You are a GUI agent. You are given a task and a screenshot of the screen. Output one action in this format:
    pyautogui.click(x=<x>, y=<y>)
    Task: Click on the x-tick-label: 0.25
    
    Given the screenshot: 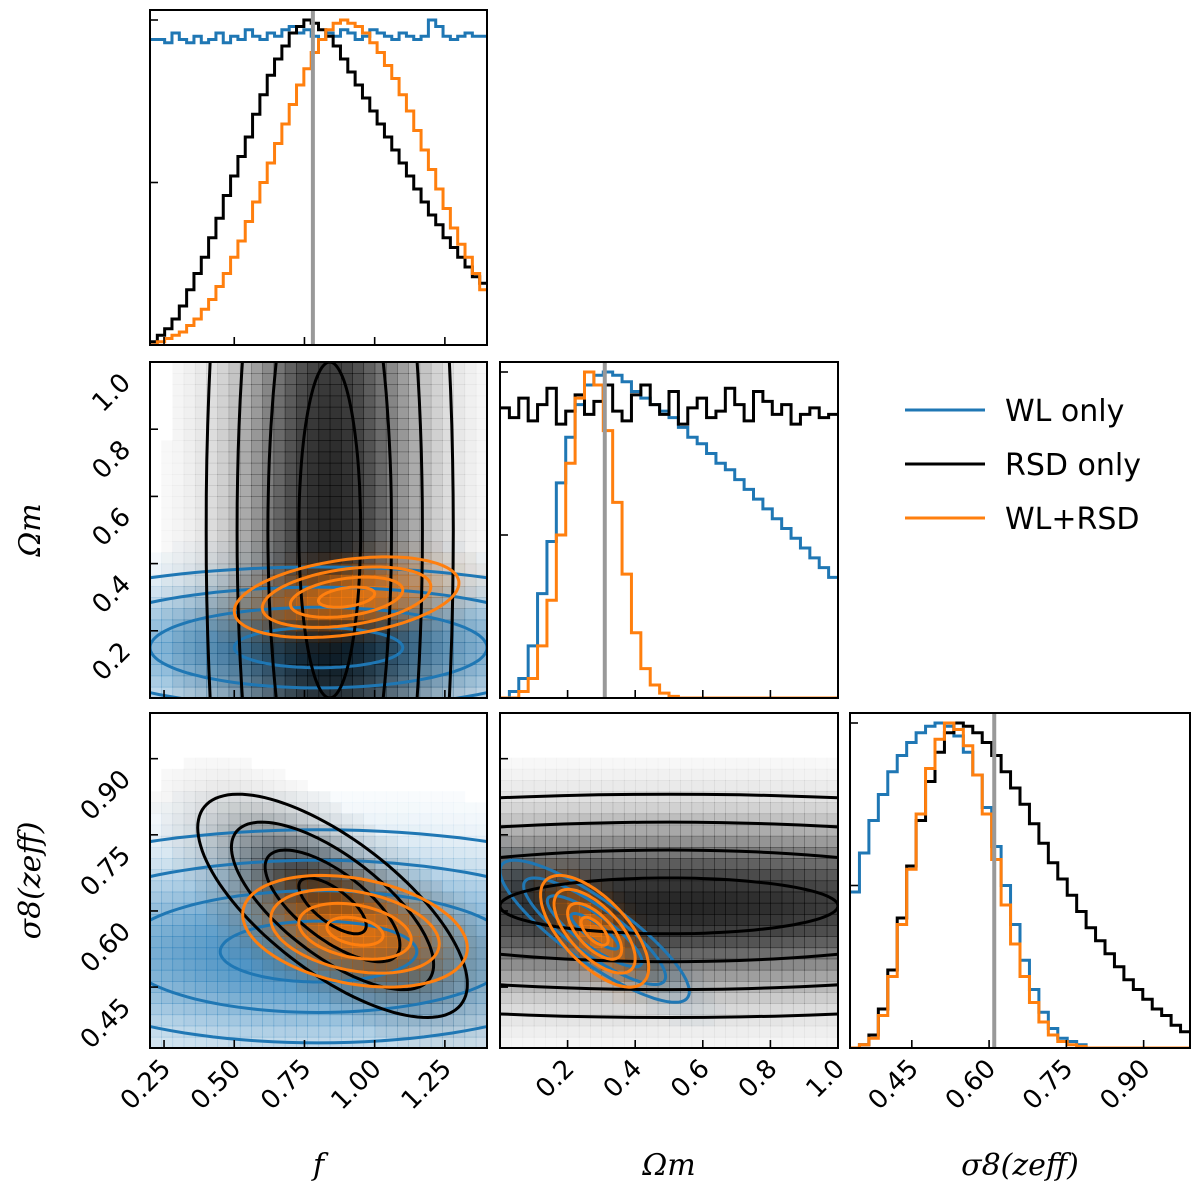 What is the action you would take?
    pyautogui.click(x=146, y=1085)
    